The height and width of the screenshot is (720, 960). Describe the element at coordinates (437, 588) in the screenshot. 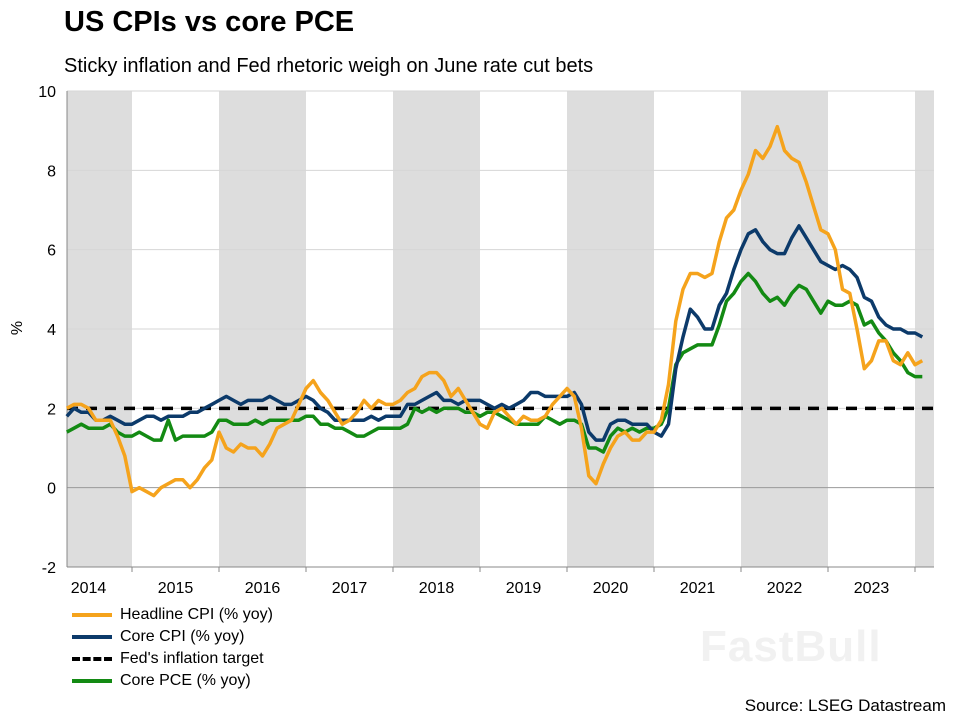

I see `x-tick-label: 2018` at that location.